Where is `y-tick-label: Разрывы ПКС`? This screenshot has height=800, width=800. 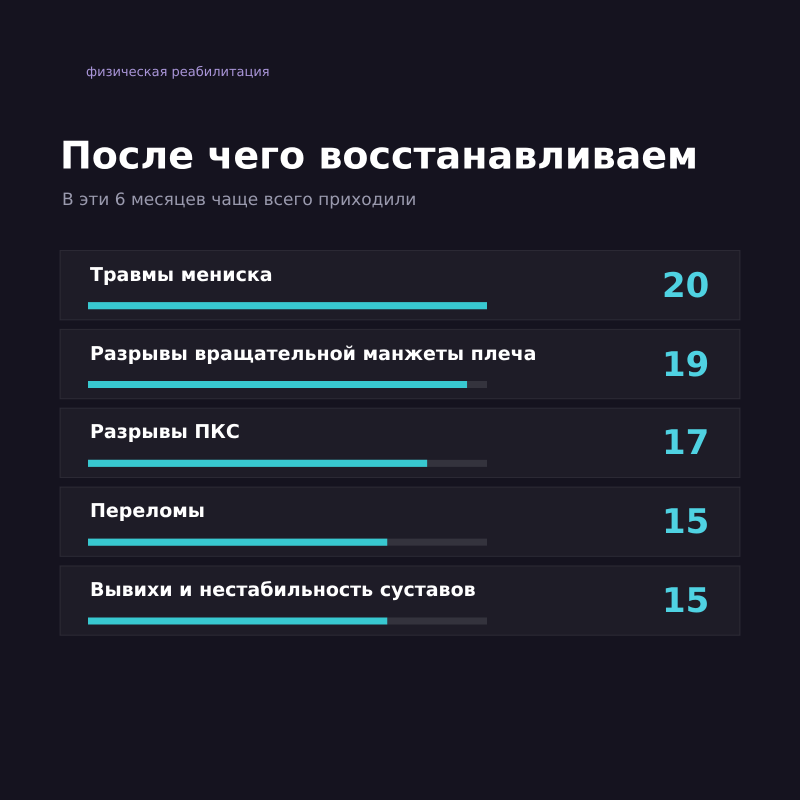
y-tick-label: Разрывы ПКС is located at coordinates (165, 432).